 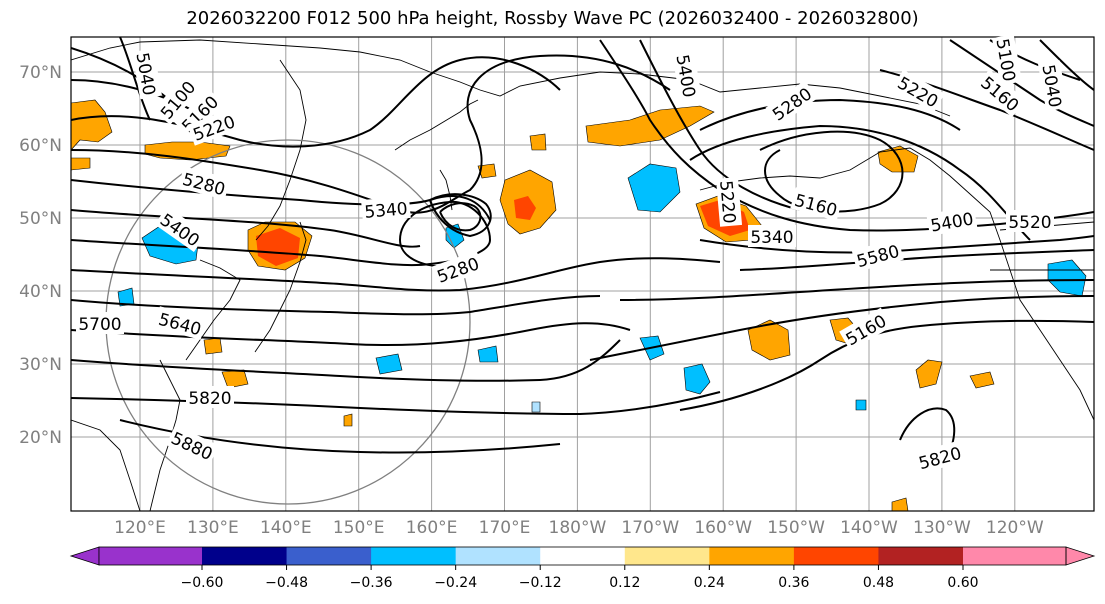 What do you see at coordinates (540, 583) in the screenshot?
I see `colorbar-tick-label: −0.12` at bounding box center [540, 583].